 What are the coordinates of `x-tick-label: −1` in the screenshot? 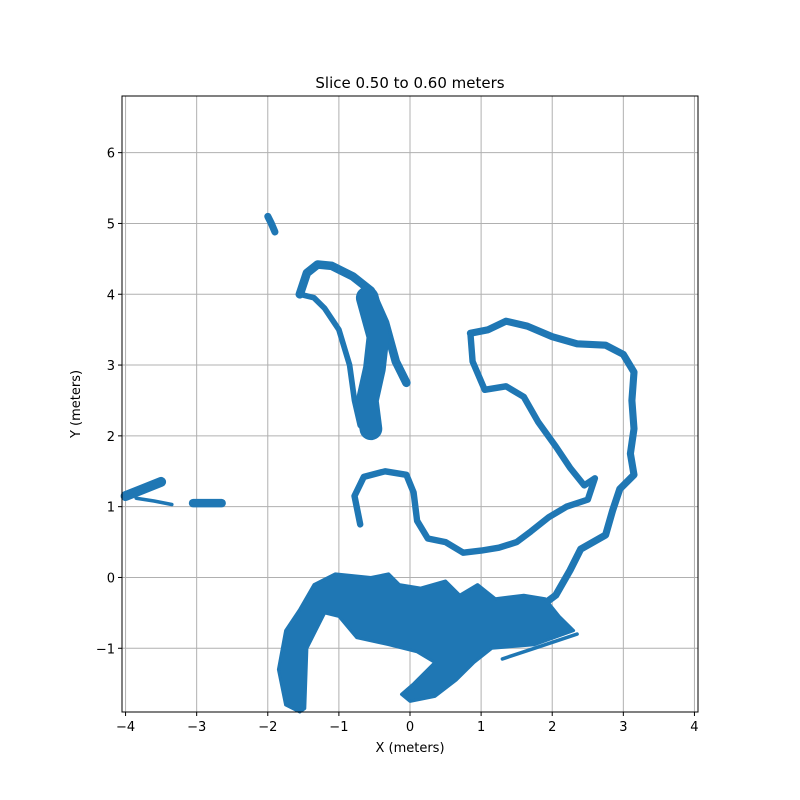 It's located at (338, 727).